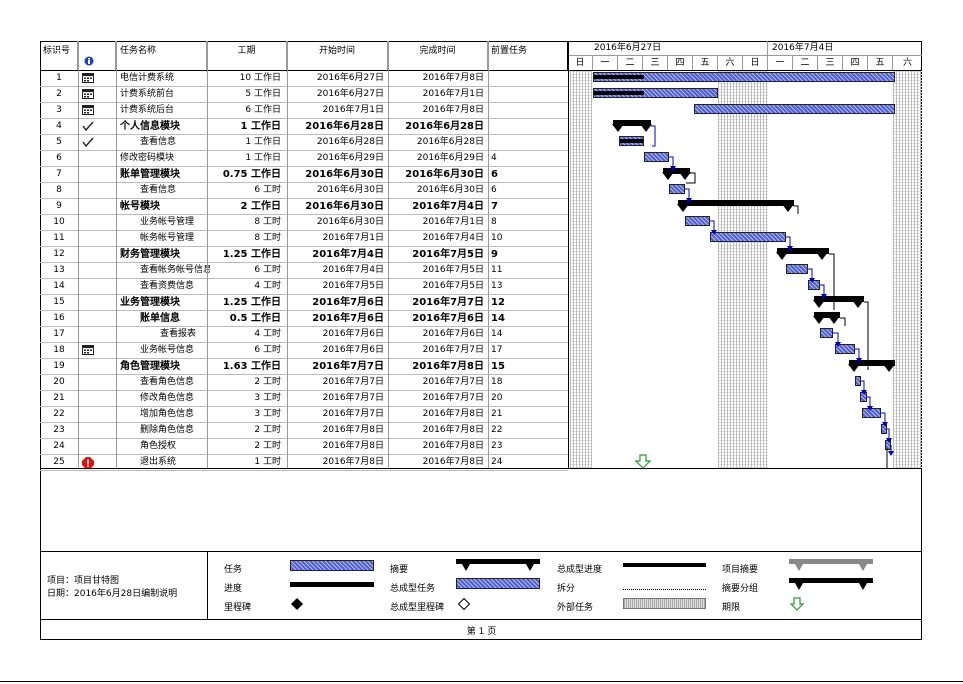  What do you see at coordinates (481, 175) in the screenshot?
I see `table-row: 7 账单管理模块 0.75 工作日 2016年6月30日 2016年6月30日 6` at bounding box center [481, 175].